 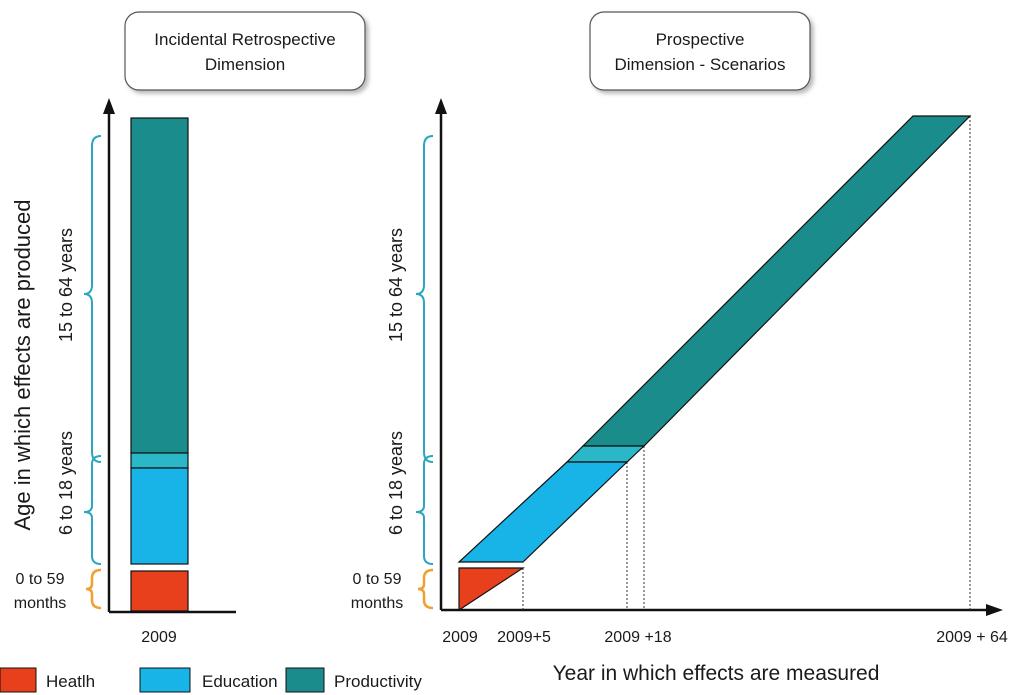 I want to click on legend-item-education: Education, so click(x=208, y=680).